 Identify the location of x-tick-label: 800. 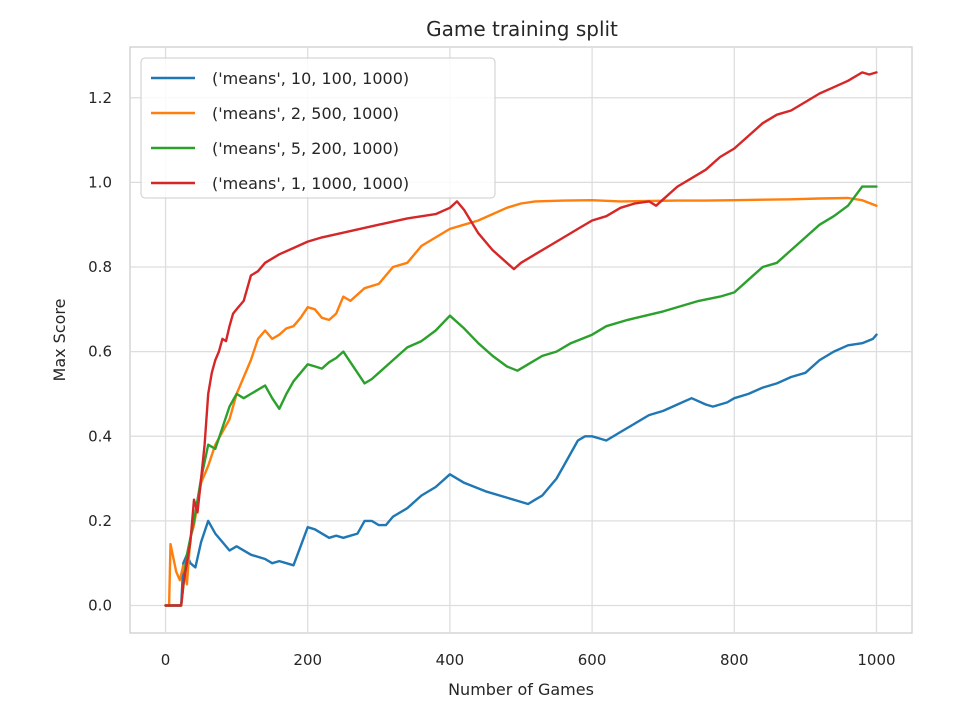
(734, 660).